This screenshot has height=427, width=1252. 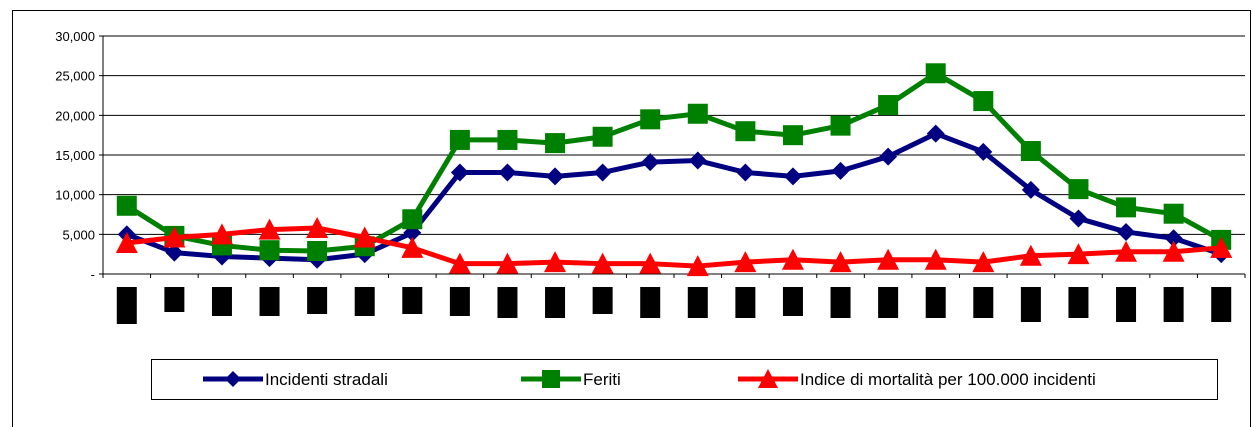 What do you see at coordinates (75, 195) in the screenshot?
I see `y-tick-label: 10,000` at bounding box center [75, 195].